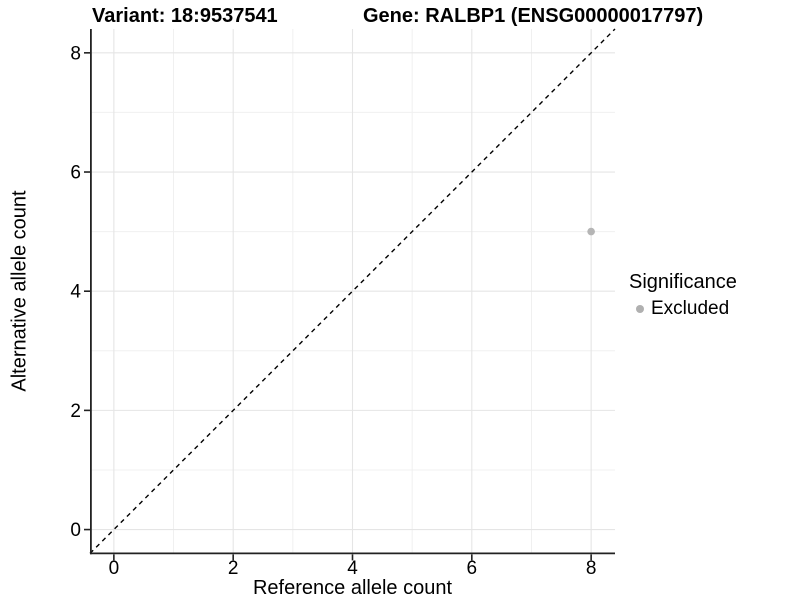 The image size is (800, 600). Describe the element at coordinates (75, 530) in the screenshot. I see `y-tick-label: 0` at that location.